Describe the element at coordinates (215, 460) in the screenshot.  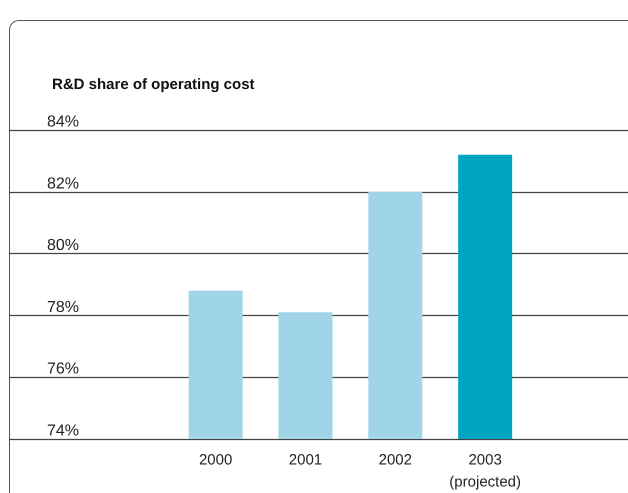
I see `x-tick-label: 2000` at that location.